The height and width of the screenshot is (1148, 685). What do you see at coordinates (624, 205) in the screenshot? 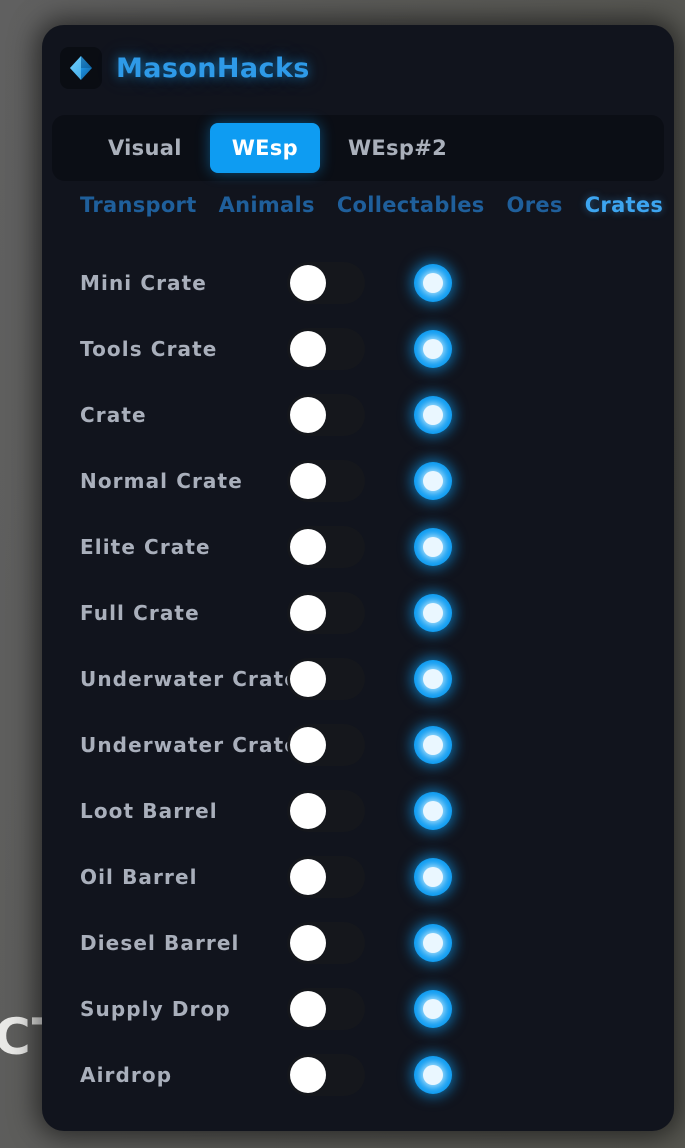
I see `category-crates: Crates` at bounding box center [624, 205].